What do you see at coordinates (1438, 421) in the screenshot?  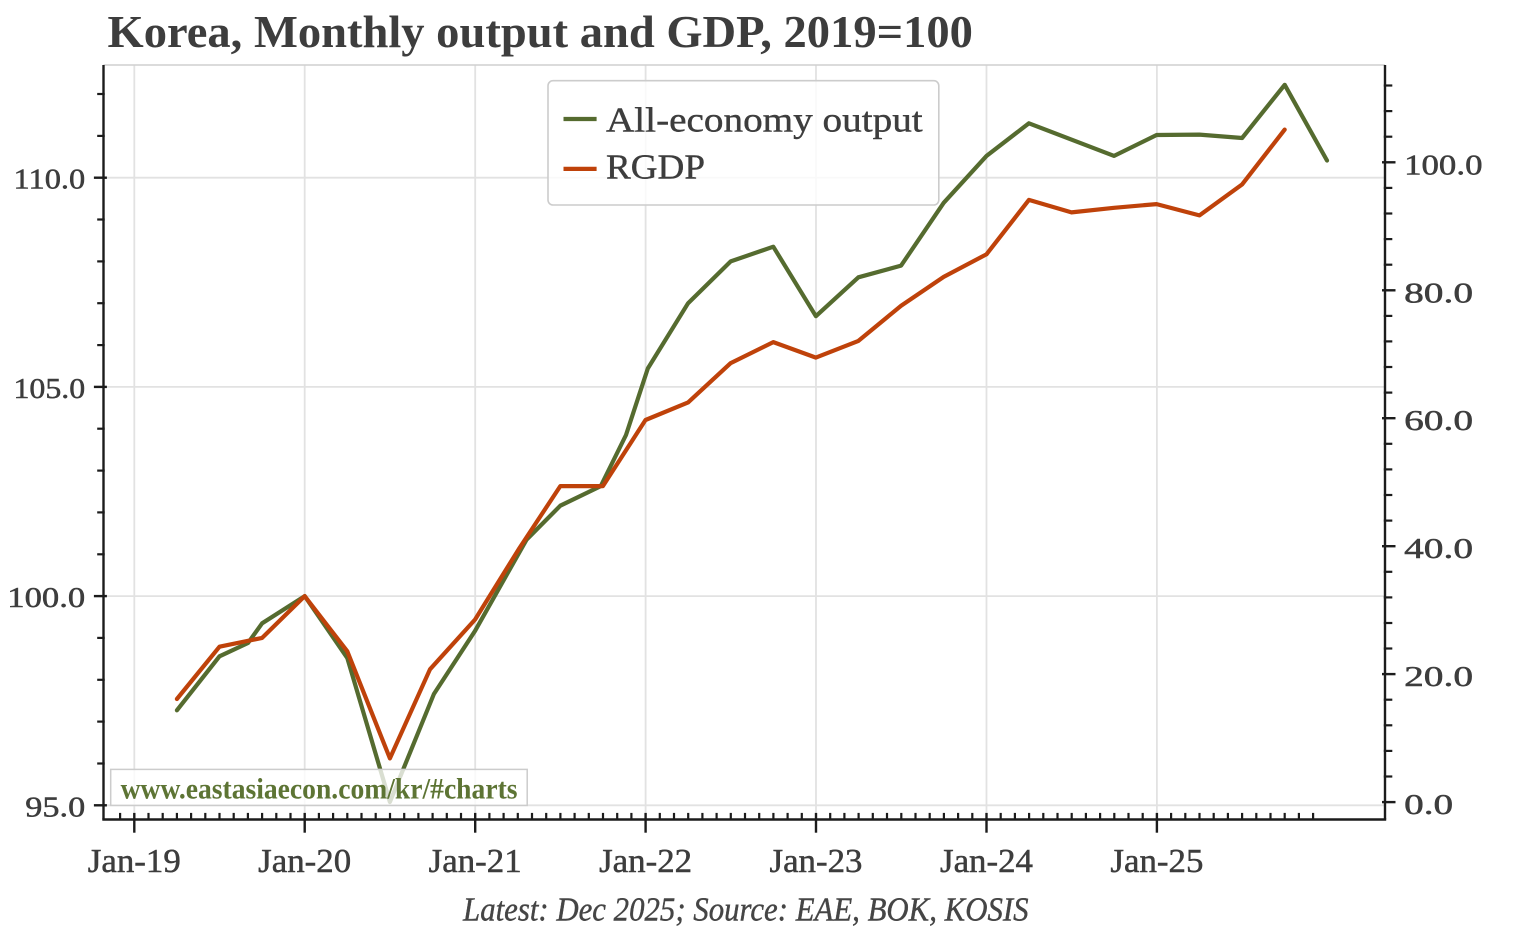 I see `svg-text: 60.0` at bounding box center [1438, 421].